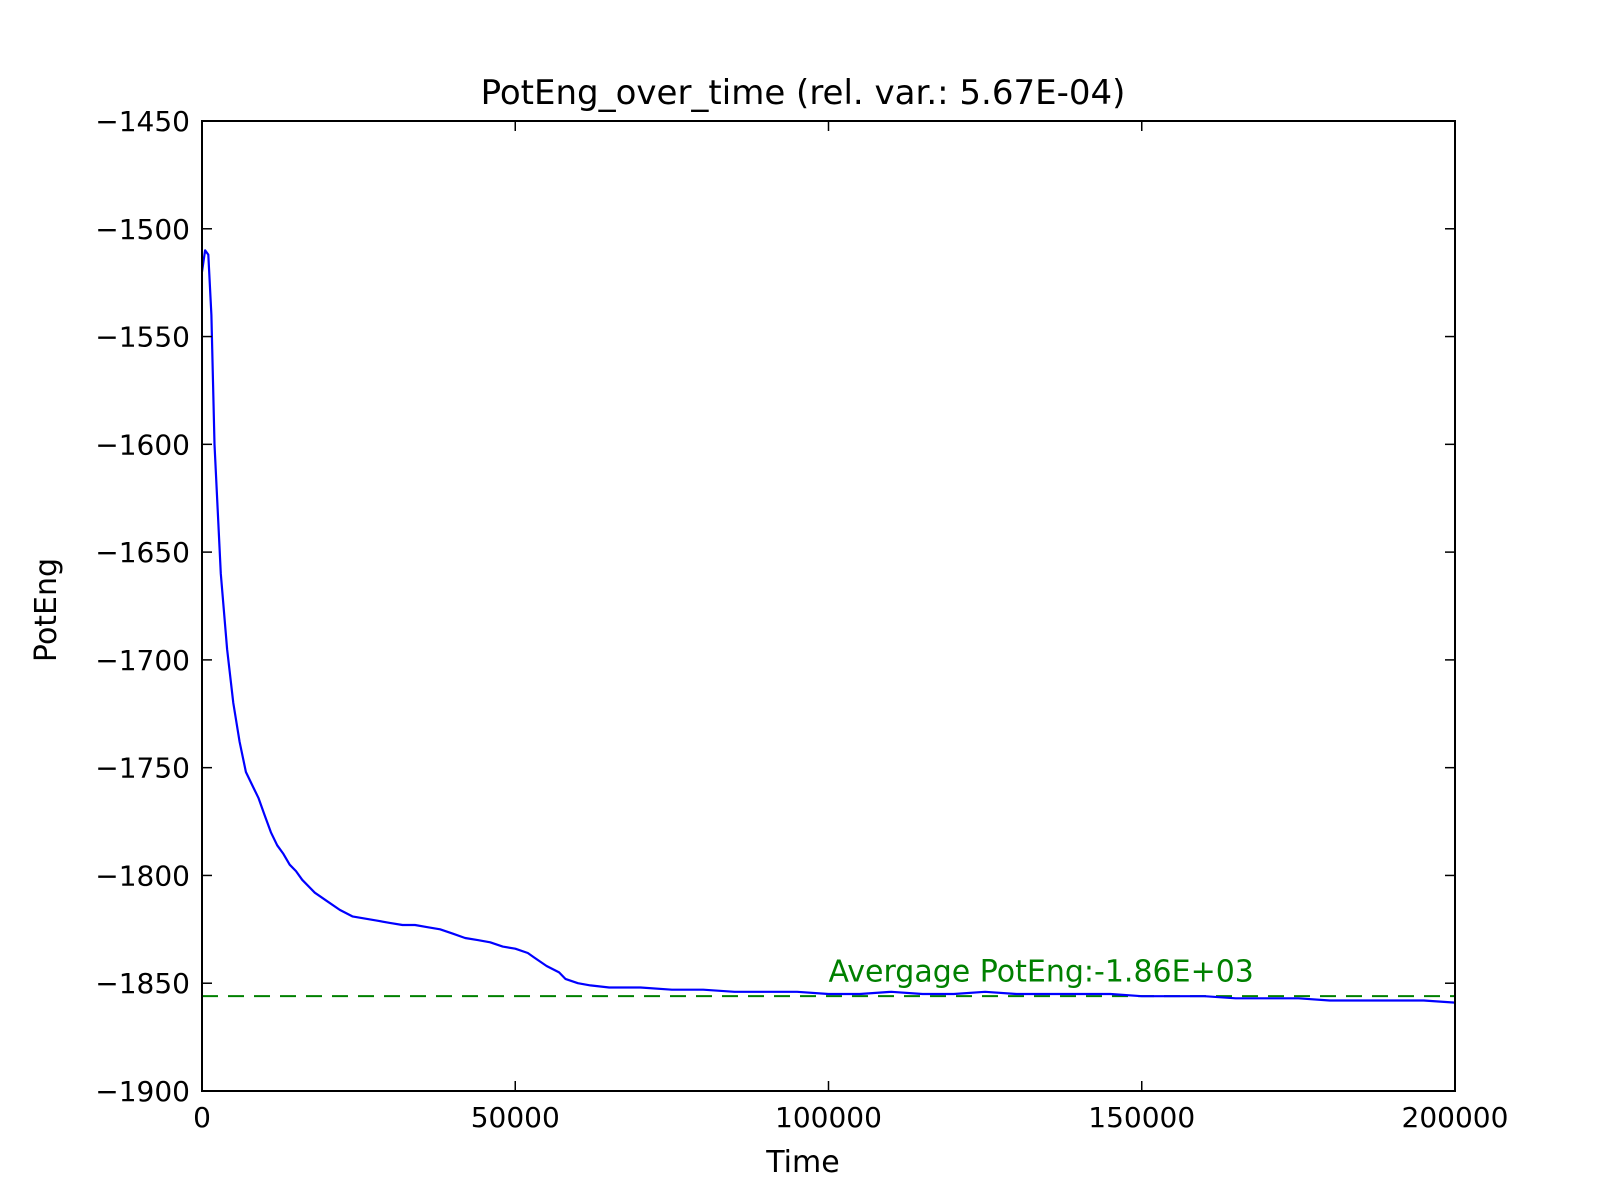 The width and height of the screenshot is (1600, 1200). Describe the element at coordinates (142, 875) in the screenshot. I see `y-tick-label: −1800` at that location.